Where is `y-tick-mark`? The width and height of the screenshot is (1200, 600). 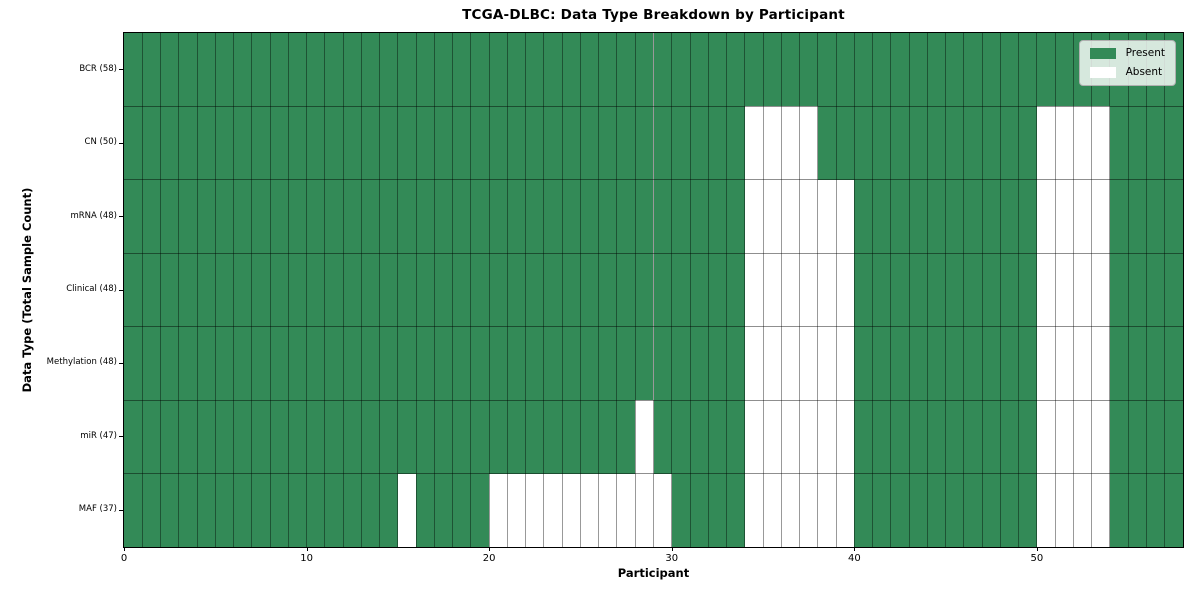 y-tick-mark is located at coordinates (121, 217).